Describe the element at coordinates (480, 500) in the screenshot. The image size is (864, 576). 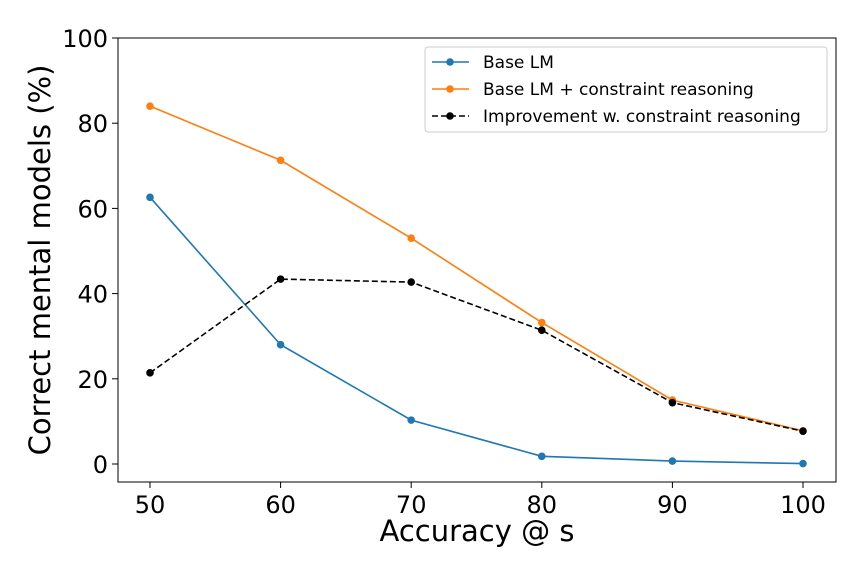
I see `x-axis-ticks: 50 60 70 80 90 100` at that location.